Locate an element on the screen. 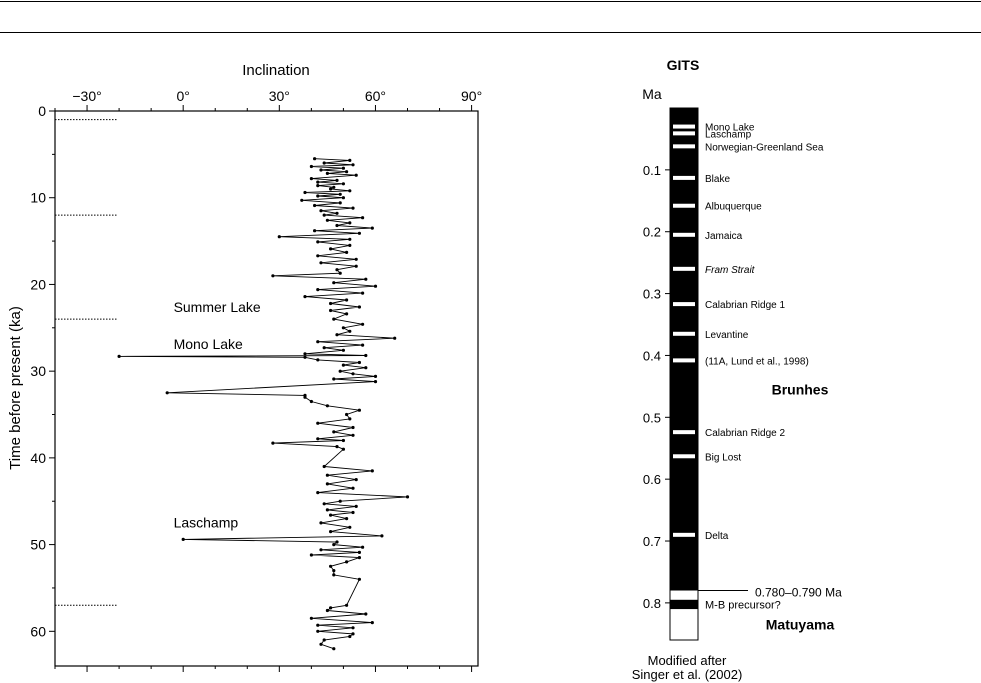 This screenshot has height=683, width=981. excursion-label: Calabrian Ridge 2 is located at coordinates (745, 433).